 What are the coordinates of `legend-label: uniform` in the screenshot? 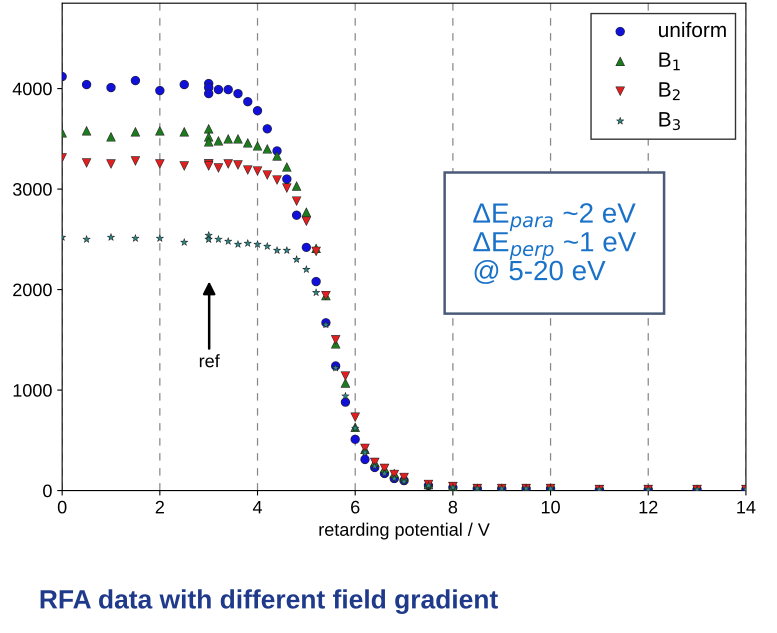 It's located at (692, 30).